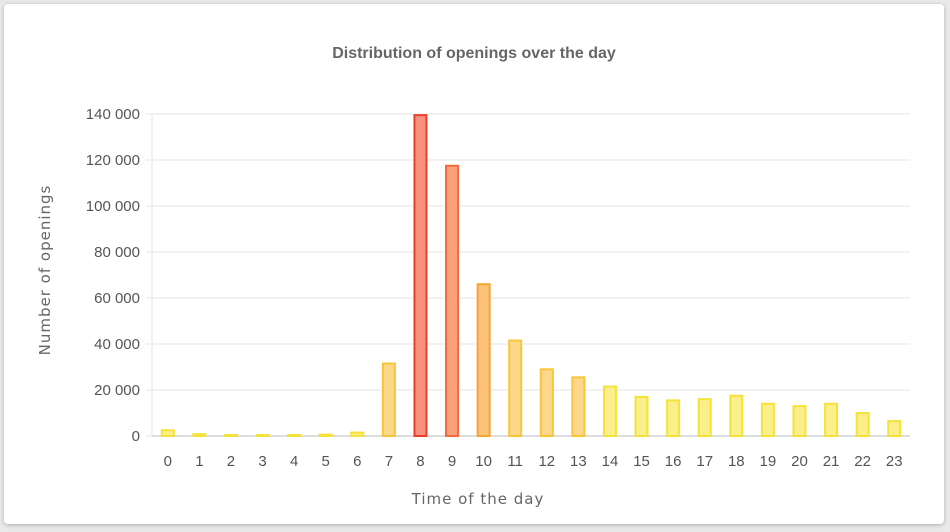 Image resolution: width=950 pixels, height=532 pixels. I want to click on y-tick-label: 140 000, so click(113, 114).